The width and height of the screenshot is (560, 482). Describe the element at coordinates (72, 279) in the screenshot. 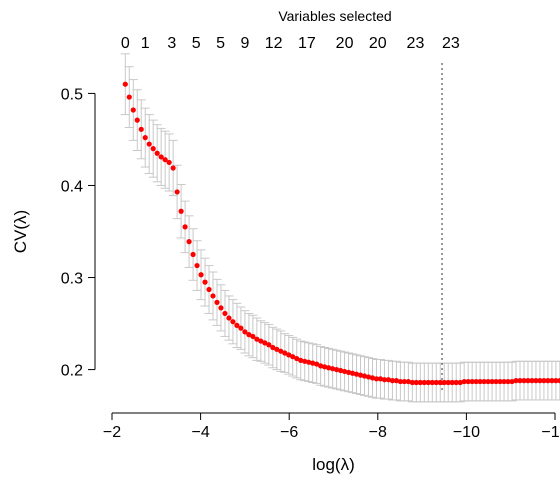

I see `y-tick-label: 0.3` at that location.